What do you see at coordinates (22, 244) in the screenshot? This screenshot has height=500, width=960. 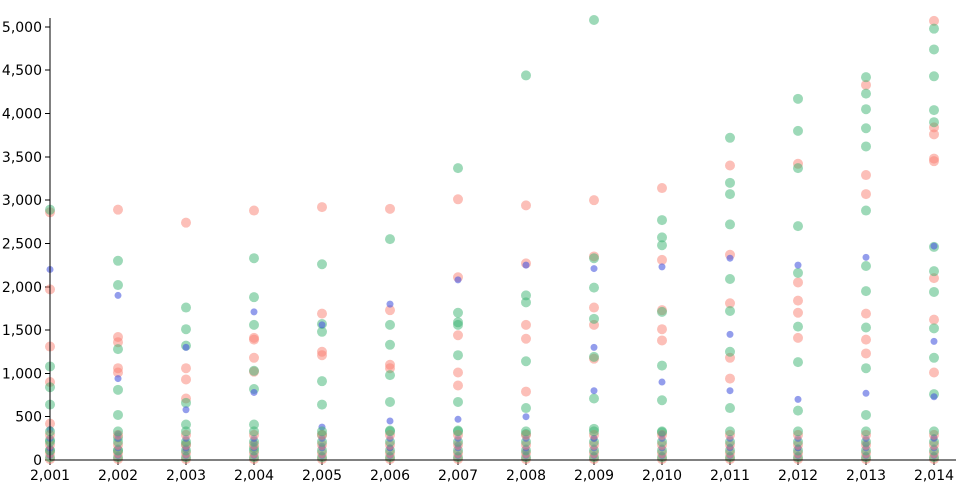 I see `y-tick-label: 2,500` at bounding box center [22, 244].